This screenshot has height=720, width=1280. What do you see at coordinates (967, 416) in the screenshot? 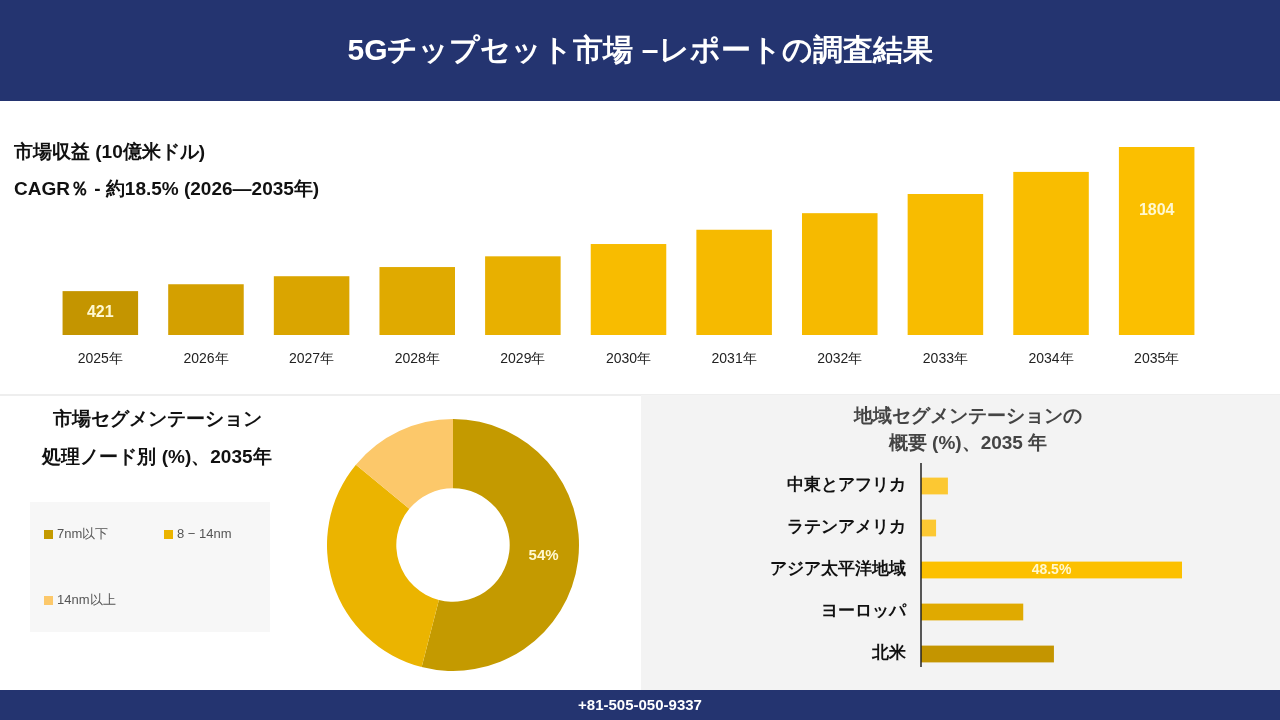
I see `chart-title: 地域セグメンテーションの` at bounding box center [967, 416].